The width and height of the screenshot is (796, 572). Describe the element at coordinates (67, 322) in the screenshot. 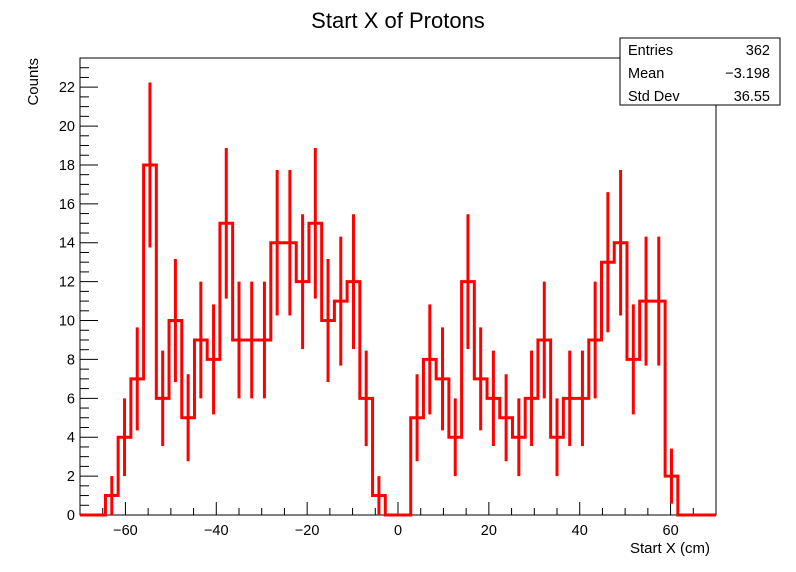

I see `y-tick-label: 10` at that location.